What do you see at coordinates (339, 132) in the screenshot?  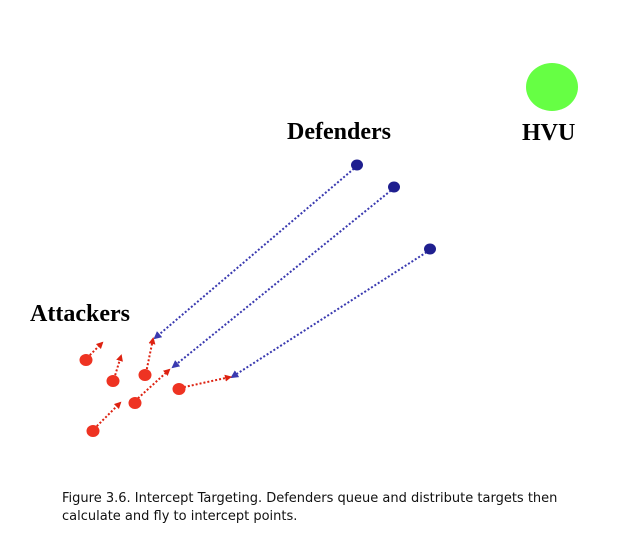 I see `defenders-label: Defenders` at bounding box center [339, 132].